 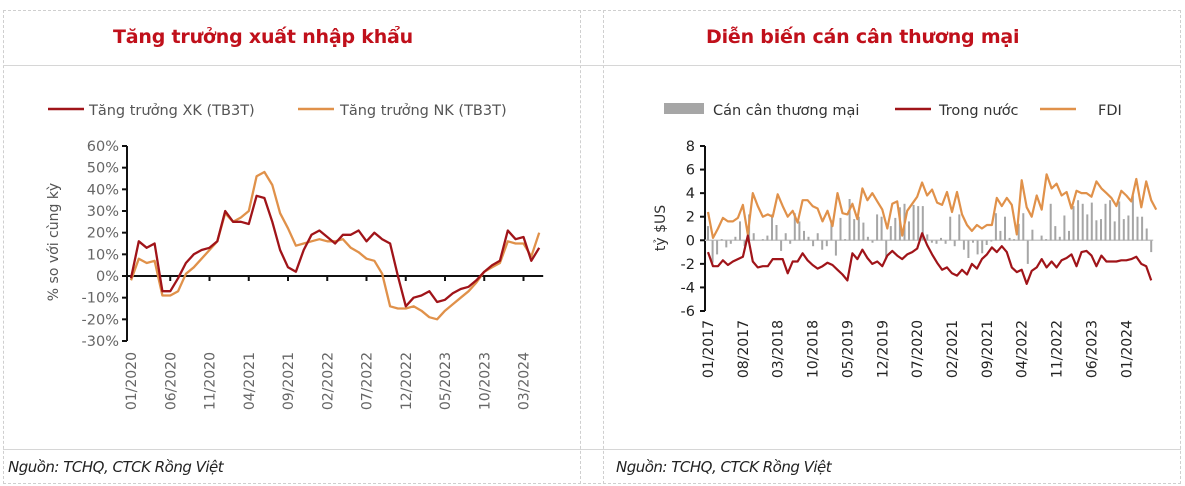 I want to click on left-y-tick-label: 10%, so click(x=103, y=255).